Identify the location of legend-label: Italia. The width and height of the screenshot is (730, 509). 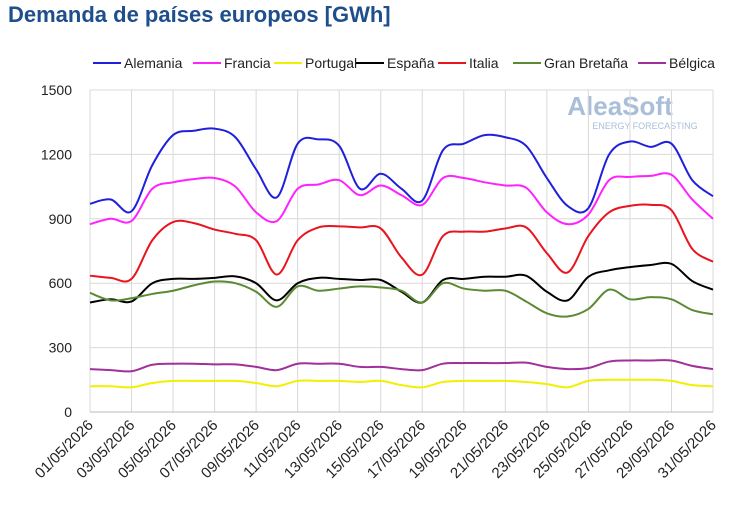
(484, 63).